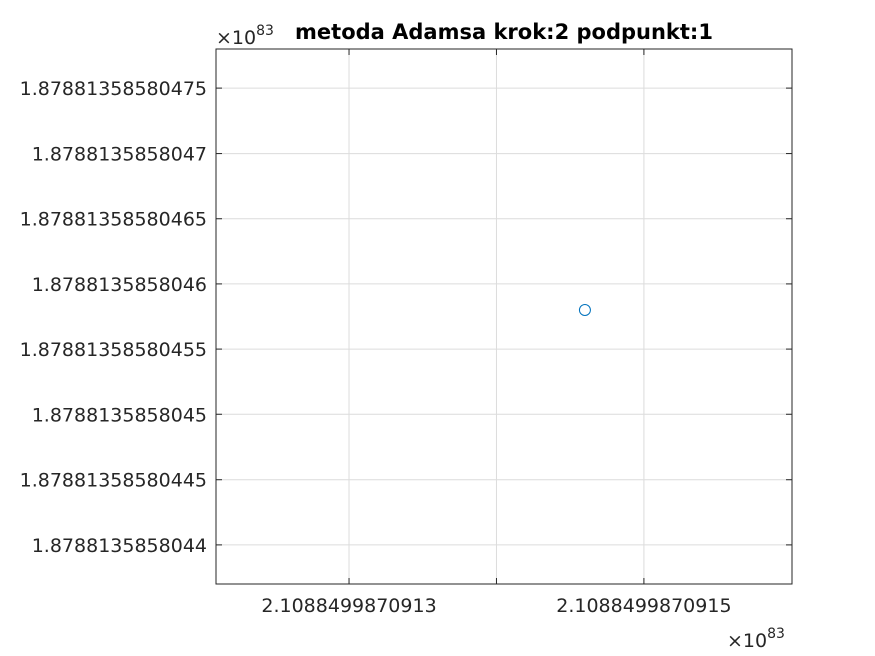 This screenshot has height=656, width=875. What do you see at coordinates (504, 32) in the screenshot?
I see `chart-title: metoda Adamsa krok:2 podpunkt:1` at bounding box center [504, 32].